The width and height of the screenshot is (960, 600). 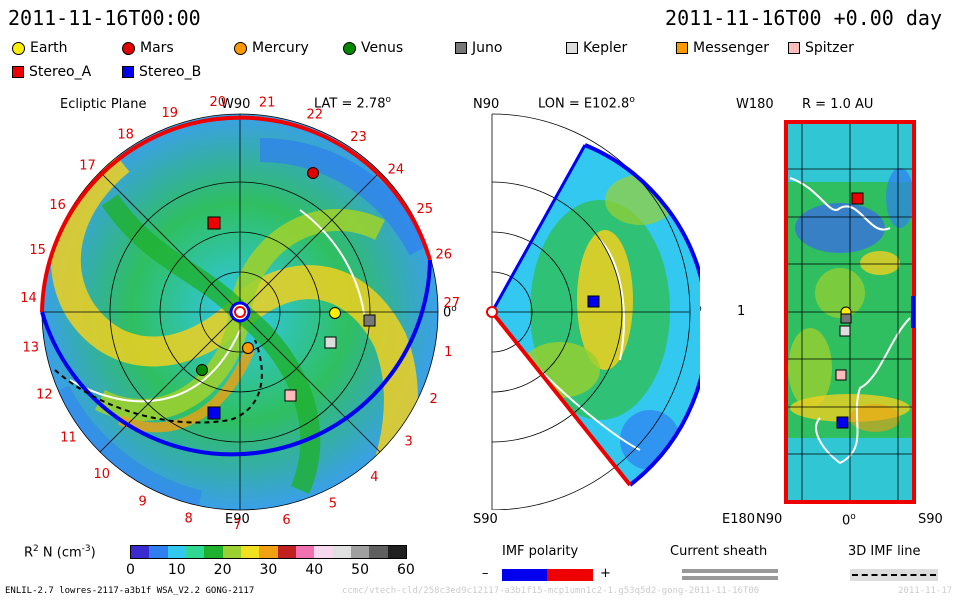 I want to click on carrington-number: 20, so click(x=218, y=102).